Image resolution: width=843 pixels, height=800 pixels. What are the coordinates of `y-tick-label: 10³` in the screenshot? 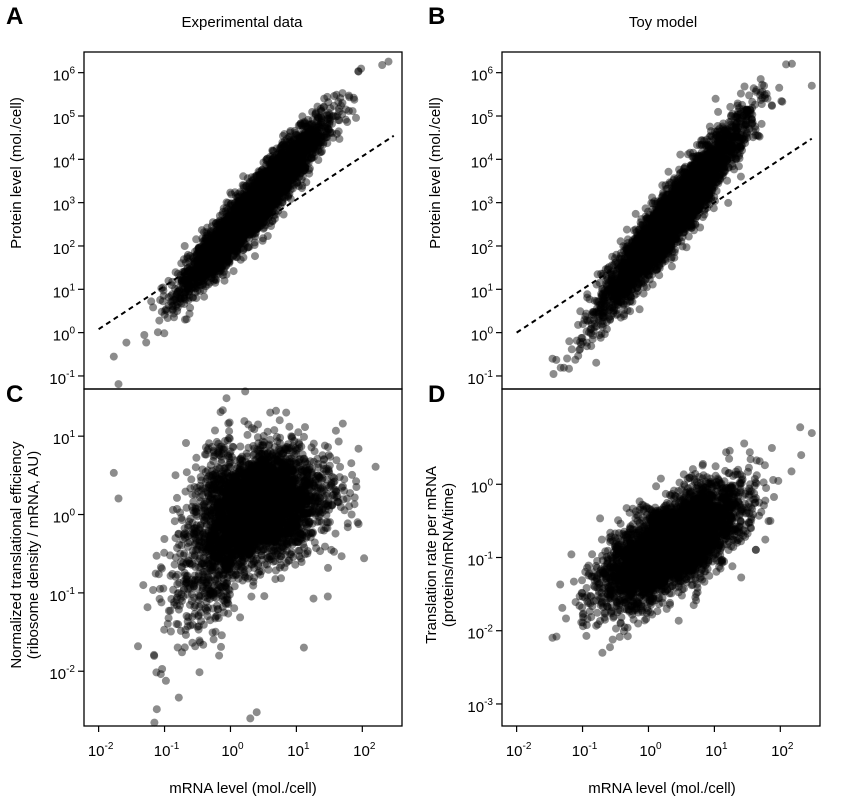 It's located at (64, 205).